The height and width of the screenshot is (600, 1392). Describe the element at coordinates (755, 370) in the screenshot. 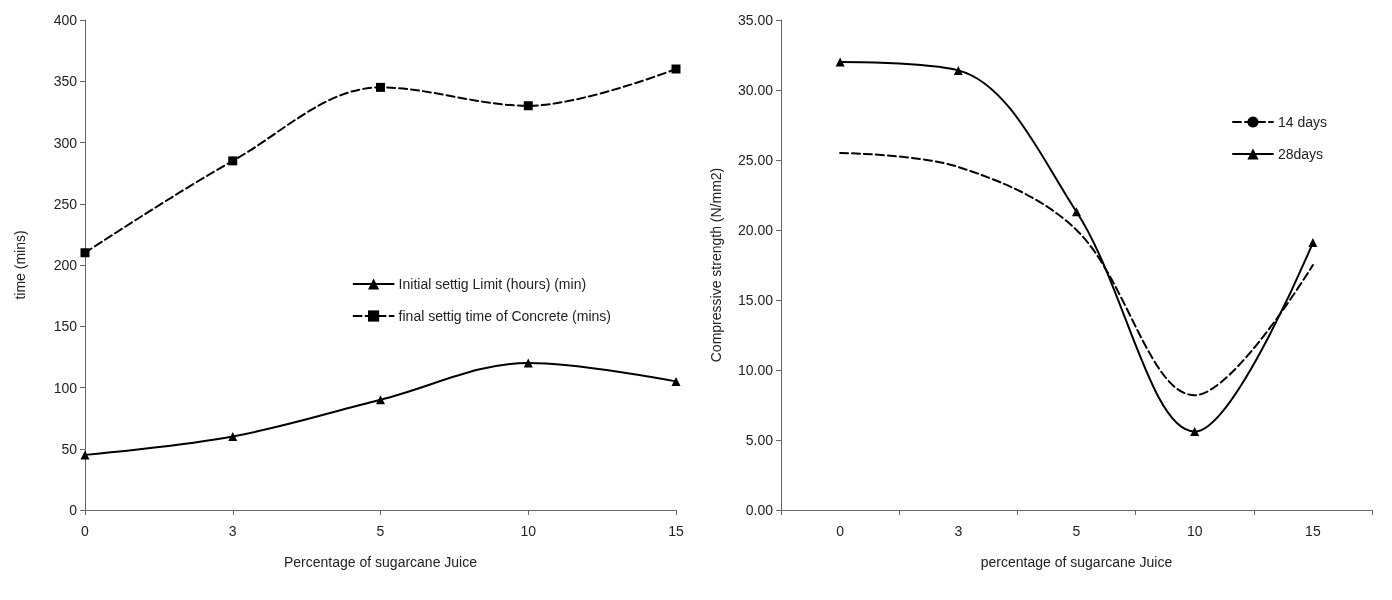

I see `y-tick-label: 10.00` at that location.